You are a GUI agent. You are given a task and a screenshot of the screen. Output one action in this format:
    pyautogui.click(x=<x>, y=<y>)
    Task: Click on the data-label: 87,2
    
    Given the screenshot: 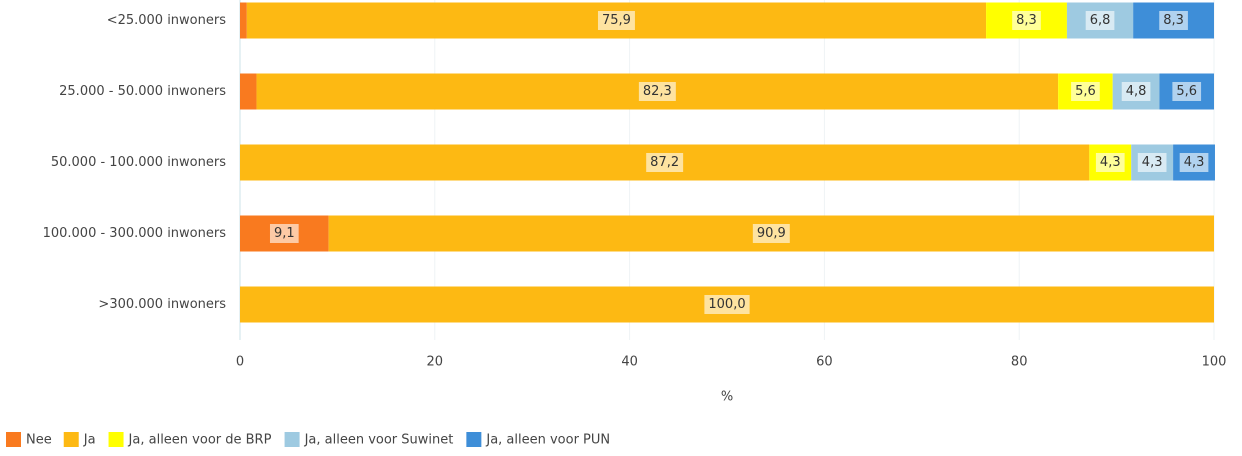 What is the action you would take?
    pyautogui.click(x=665, y=162)
    